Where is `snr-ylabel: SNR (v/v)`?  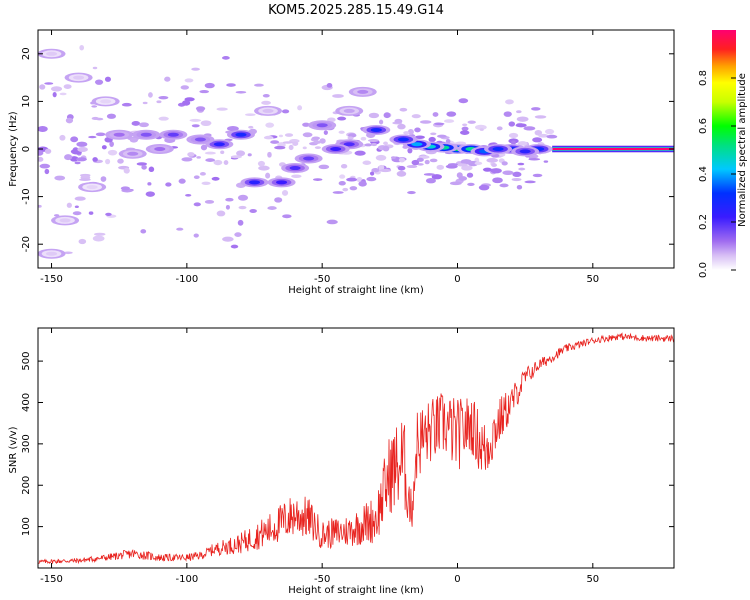
snr-ylabel: SNR (v/v) is located at coordinates (13, 449).